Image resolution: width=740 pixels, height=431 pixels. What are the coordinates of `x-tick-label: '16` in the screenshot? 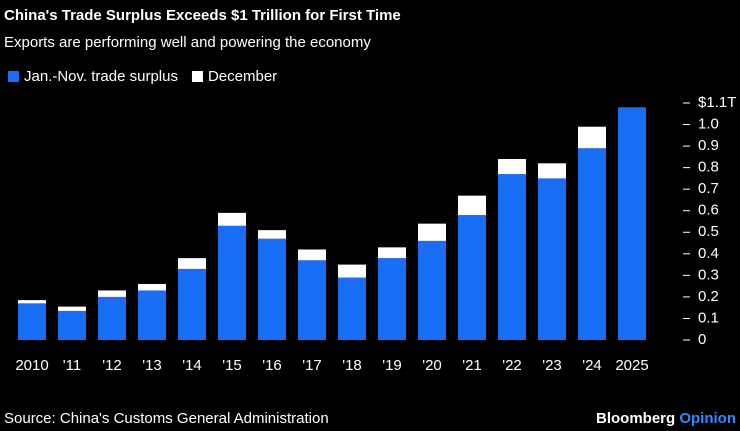 It's located at (272, 365).